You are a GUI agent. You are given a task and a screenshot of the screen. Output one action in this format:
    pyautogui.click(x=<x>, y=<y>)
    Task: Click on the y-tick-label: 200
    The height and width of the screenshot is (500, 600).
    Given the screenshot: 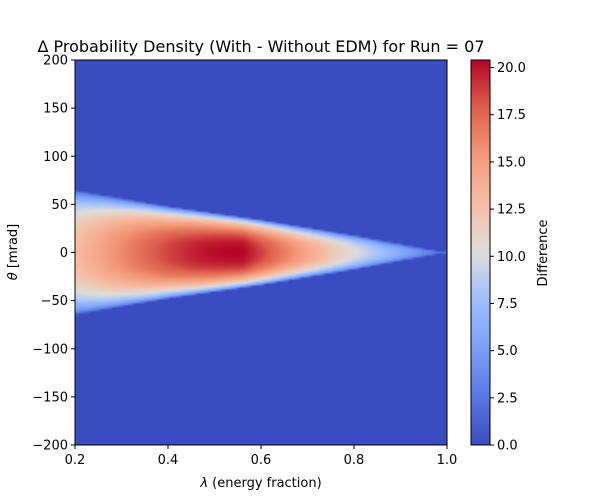 What is the action you would take?
    pyautogui.click(x=55, y=61)
    